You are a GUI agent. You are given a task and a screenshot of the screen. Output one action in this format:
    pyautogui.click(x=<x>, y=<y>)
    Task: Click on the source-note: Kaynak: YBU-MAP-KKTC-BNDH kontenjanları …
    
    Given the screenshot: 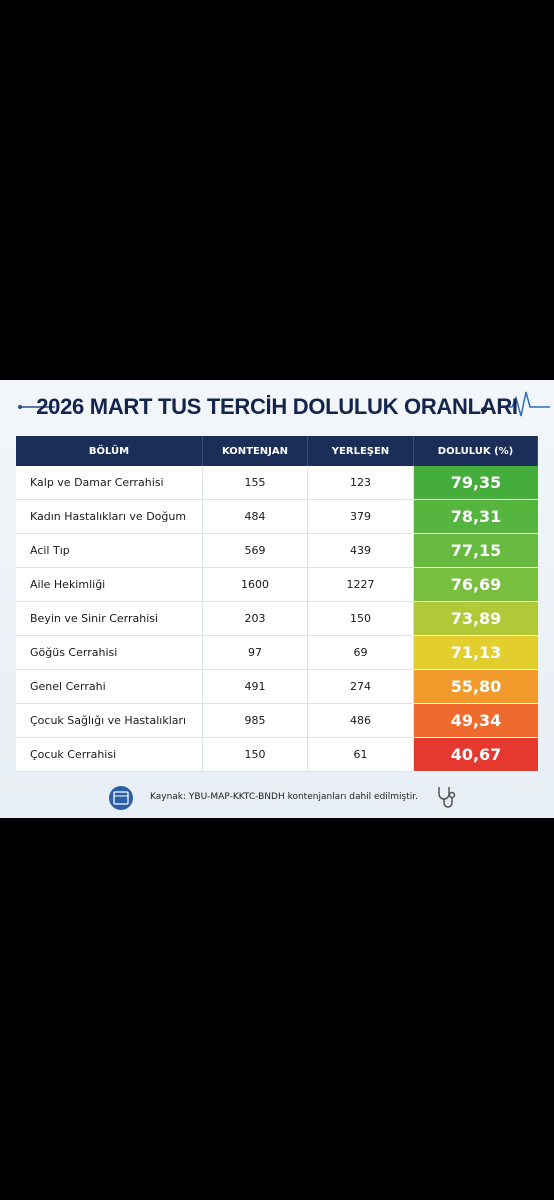 What is the action you would take?
    pyautogui.click(x=284, y=797)
    